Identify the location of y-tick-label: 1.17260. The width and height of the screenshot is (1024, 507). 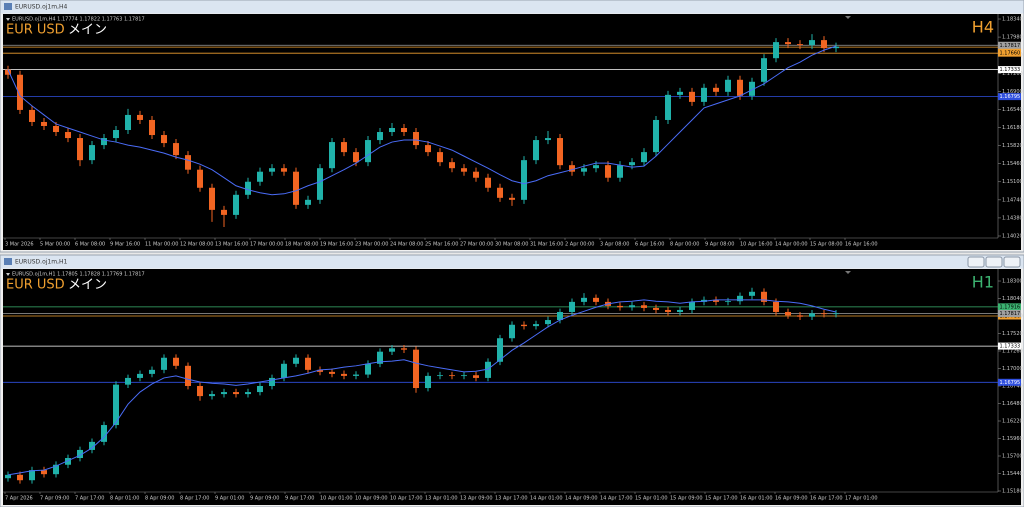
(1012, 74).